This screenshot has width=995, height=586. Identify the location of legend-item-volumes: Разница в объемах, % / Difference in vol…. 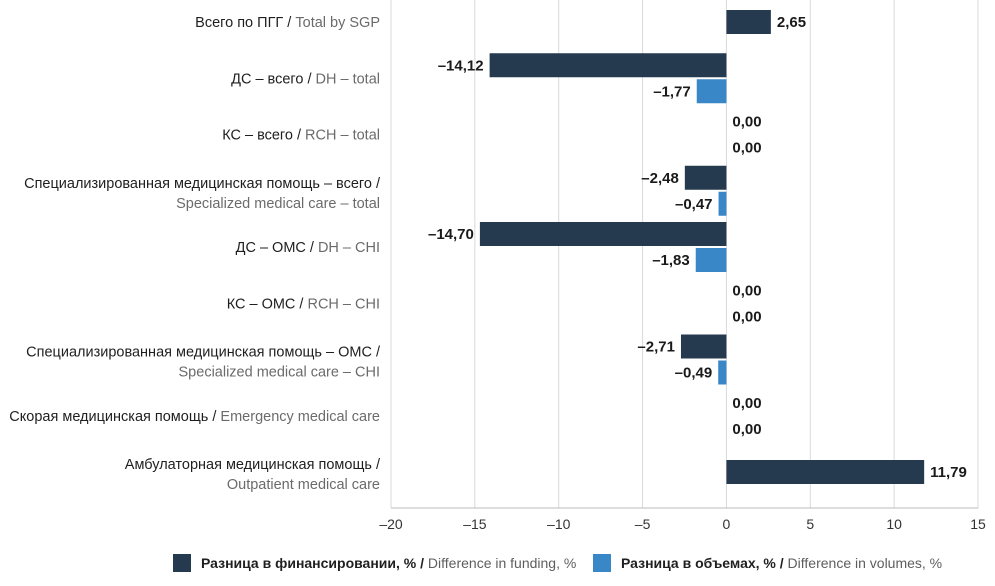
(767, 563).